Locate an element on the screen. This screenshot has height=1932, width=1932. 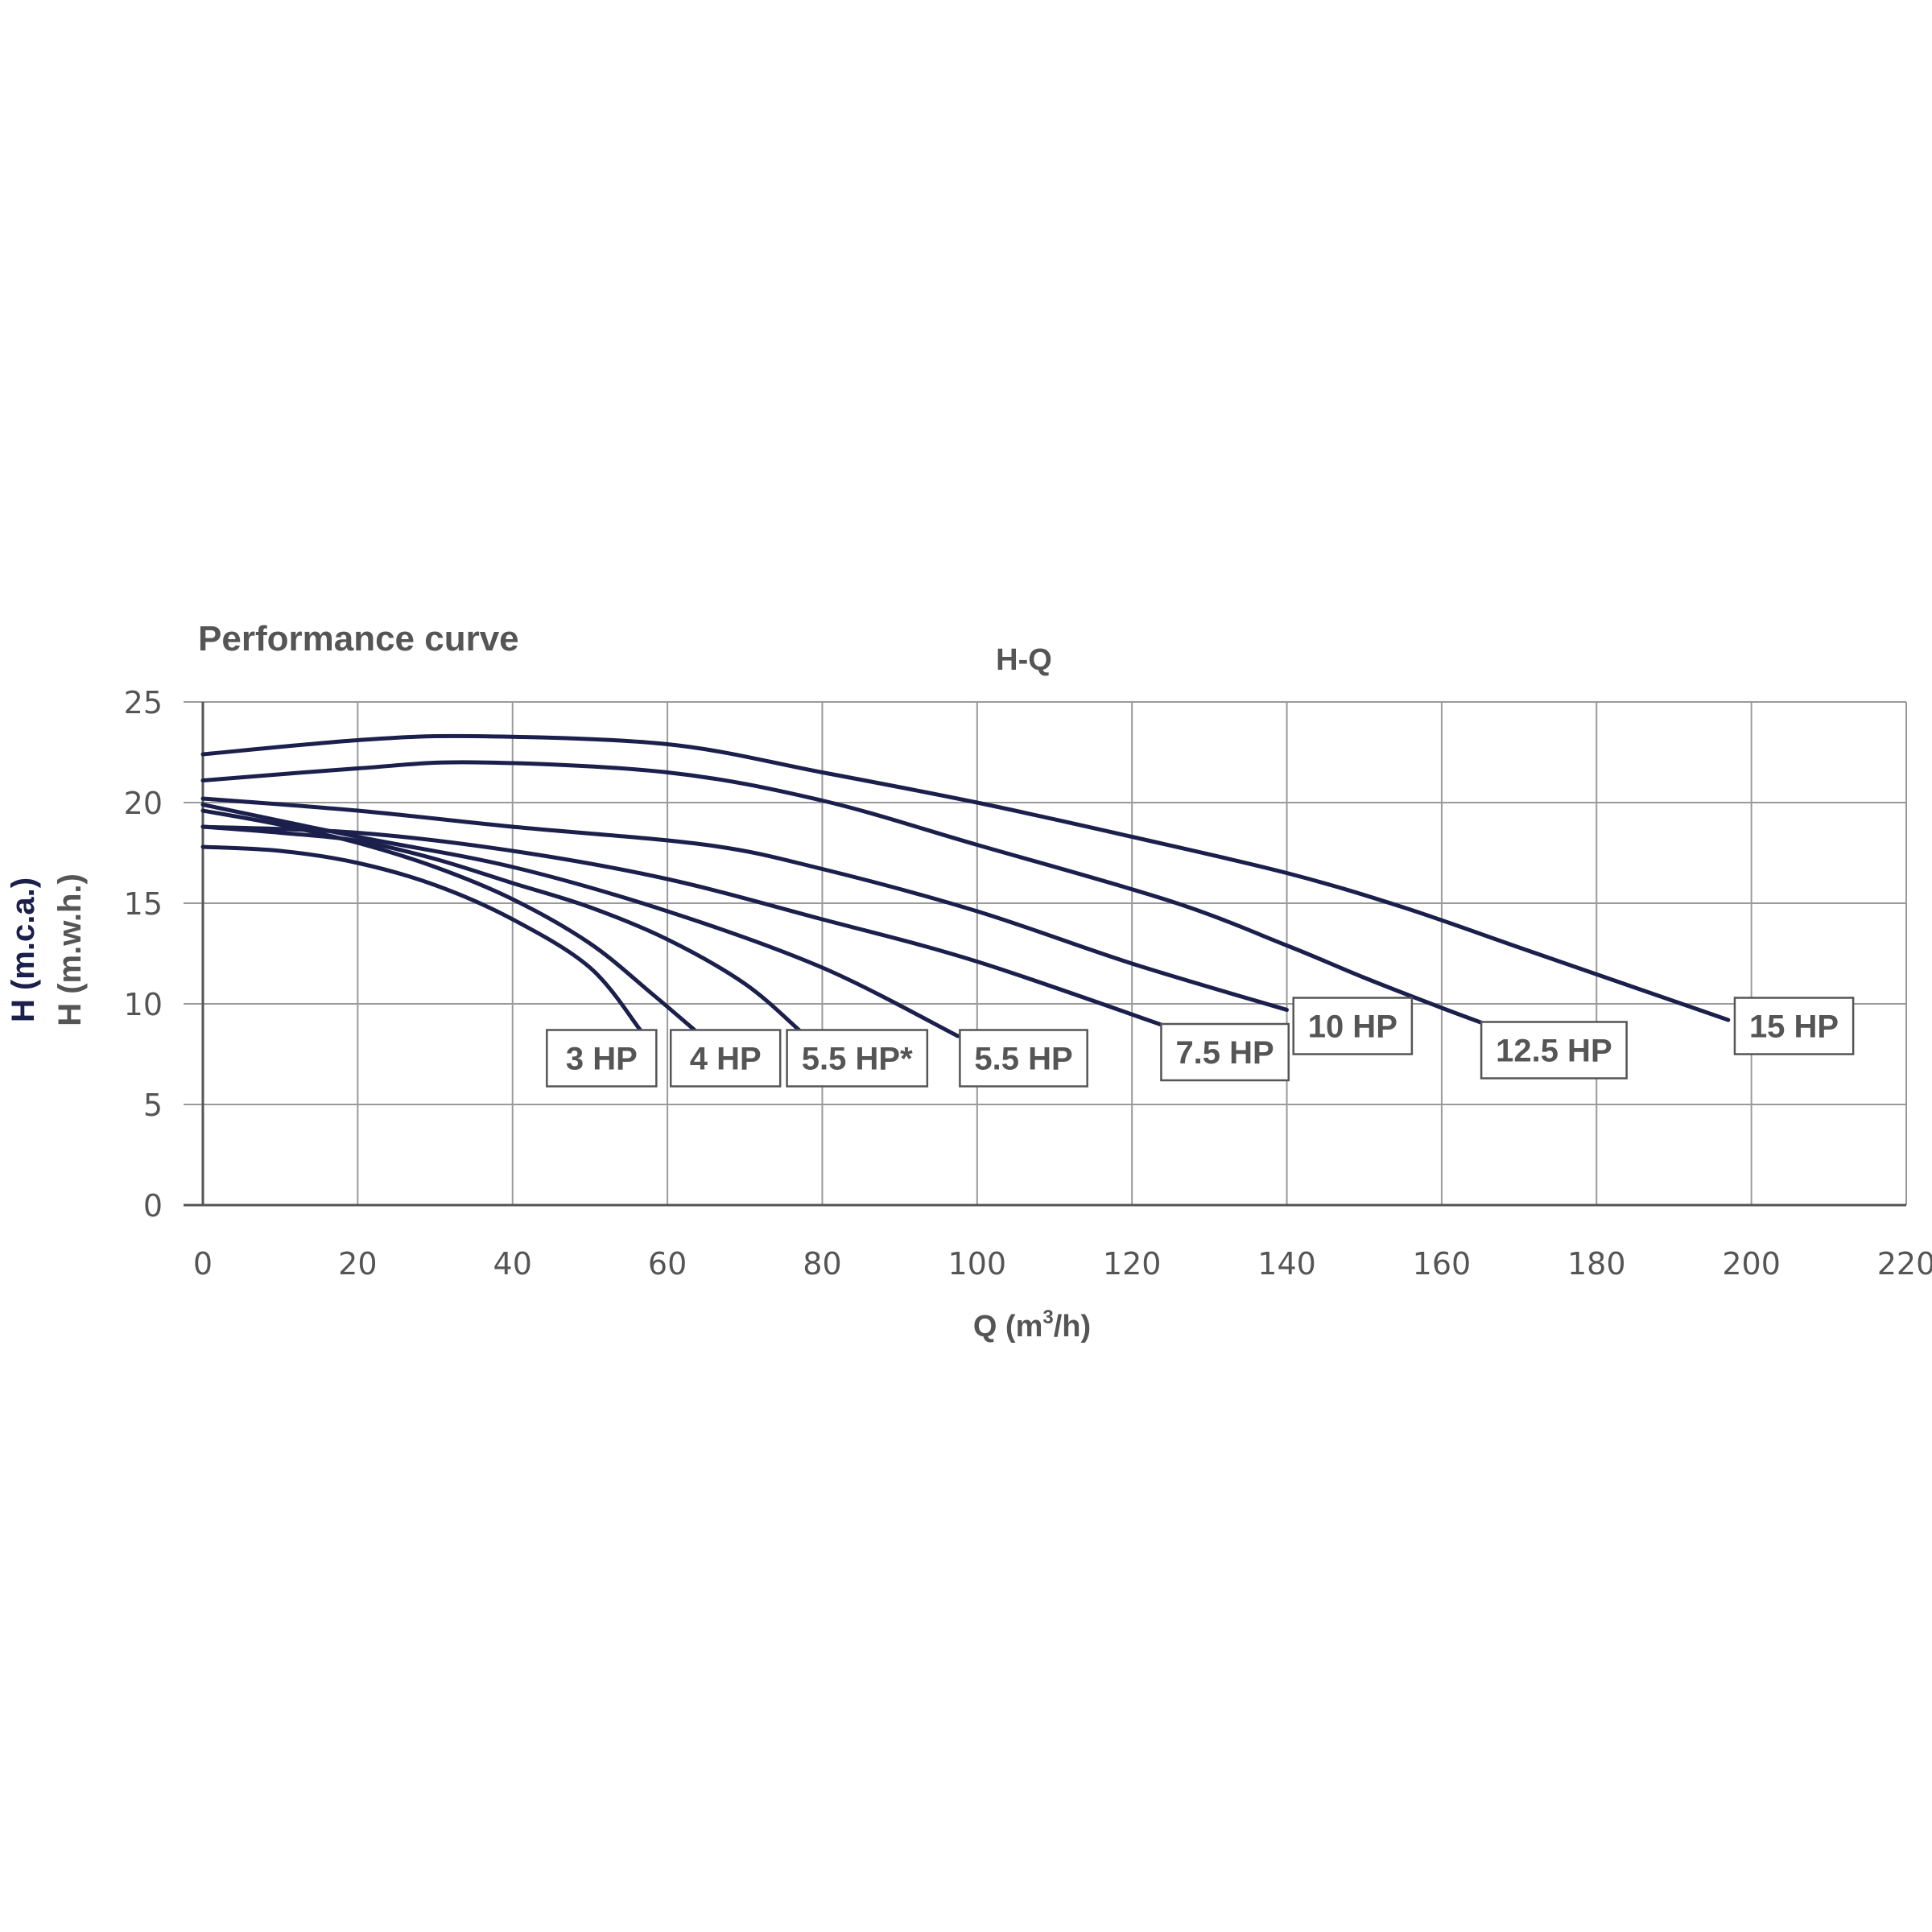
series-label-box-10-hp is located at coordinates (1353, 1026).